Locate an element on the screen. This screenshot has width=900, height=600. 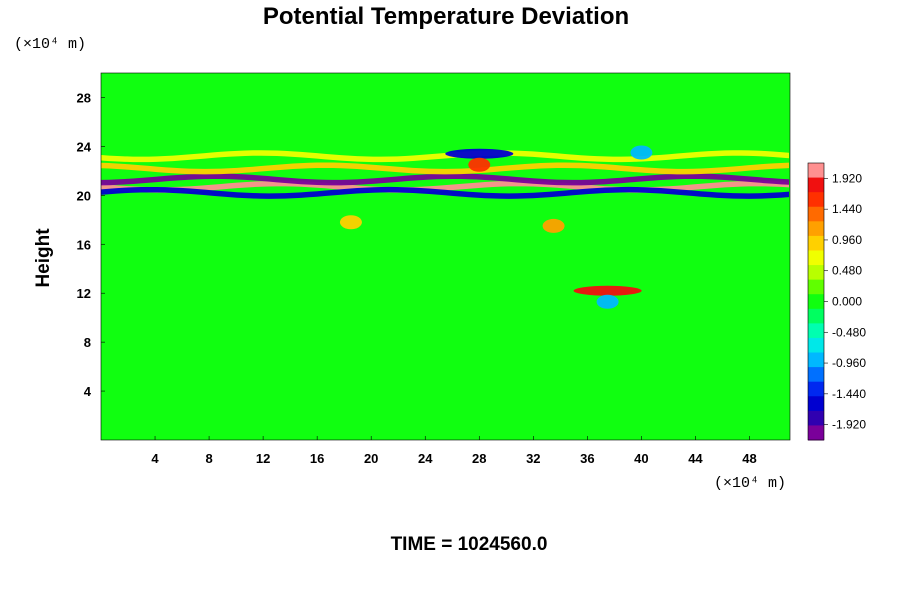
y-tick-label: 24 is located at coordinates (84, 146).